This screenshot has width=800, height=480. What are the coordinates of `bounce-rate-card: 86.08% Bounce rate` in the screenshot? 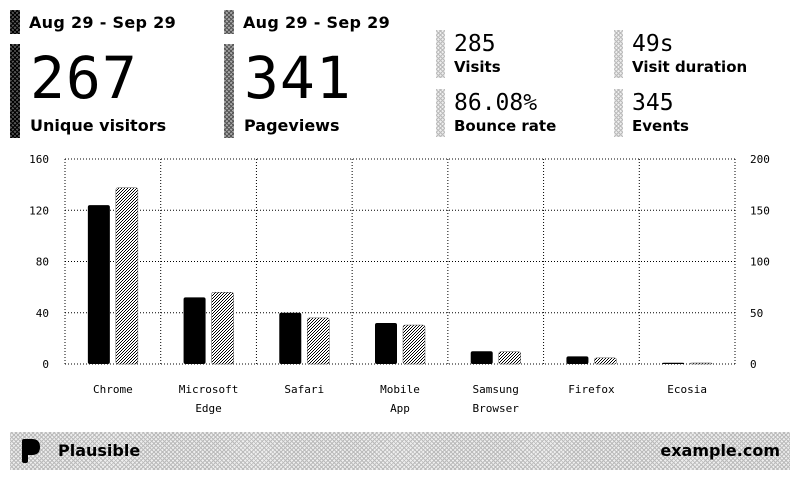 It's located at (521, 113).